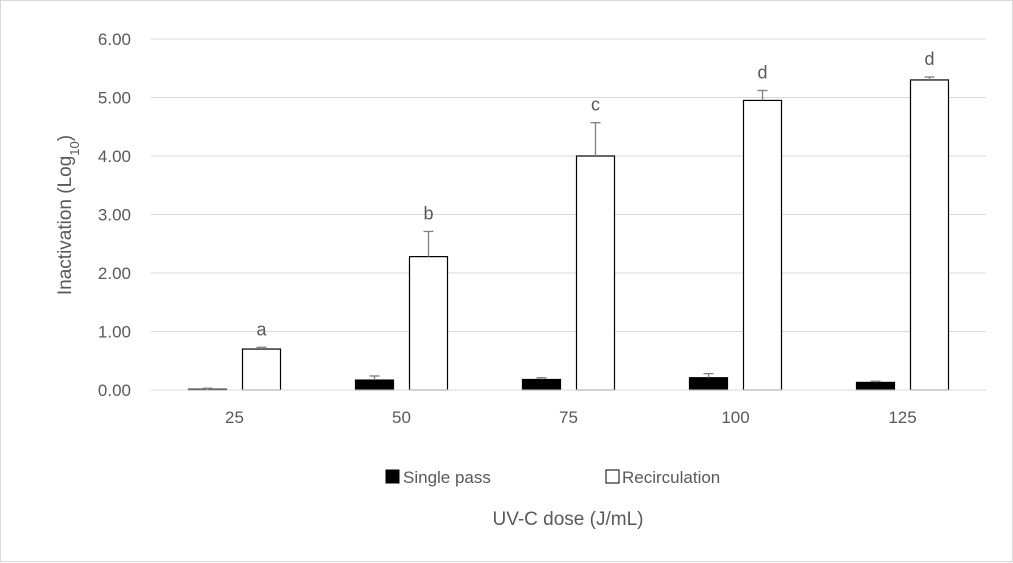 The height and width of the screenshot is (563, 1013). I want to click on y-tick-label: 2.00, so click(114, 273).